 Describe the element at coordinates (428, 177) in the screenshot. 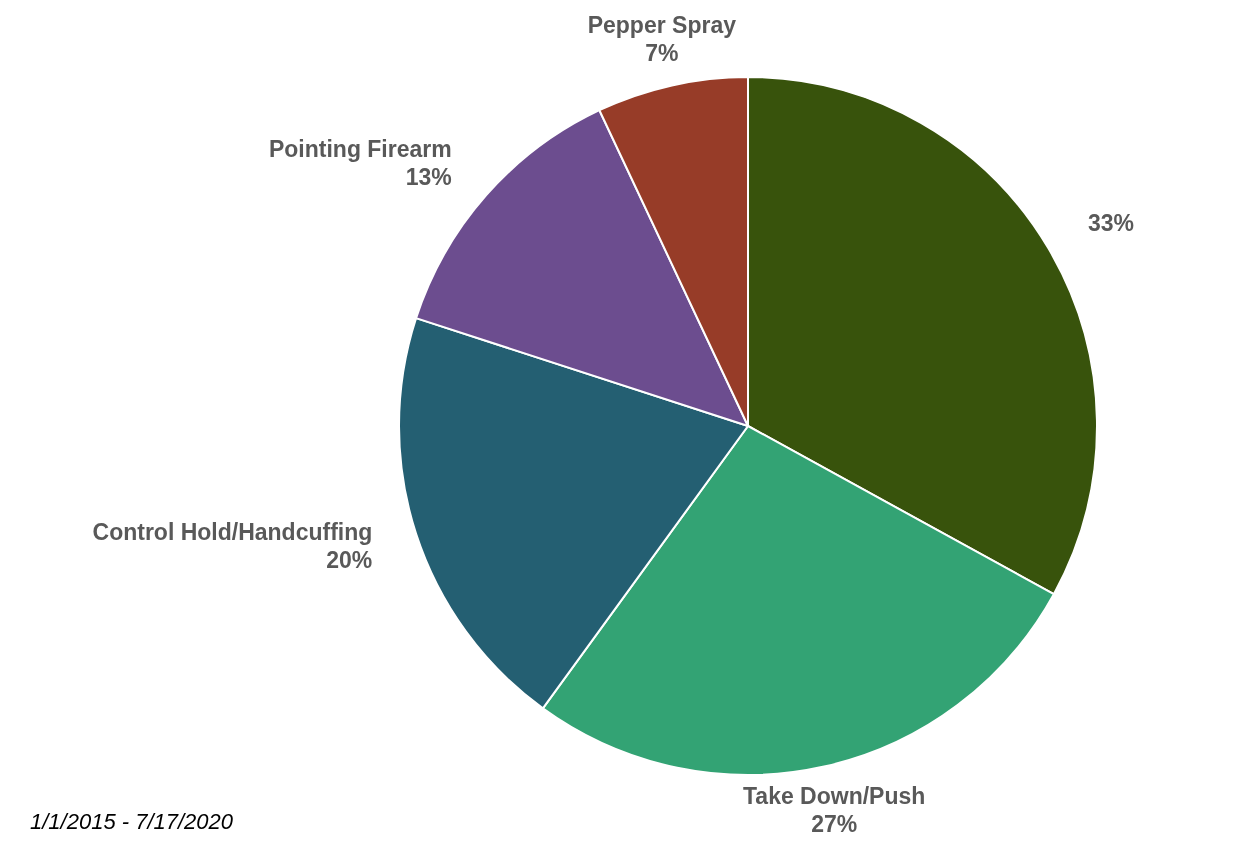

I see `data-label: 13%` at that location.